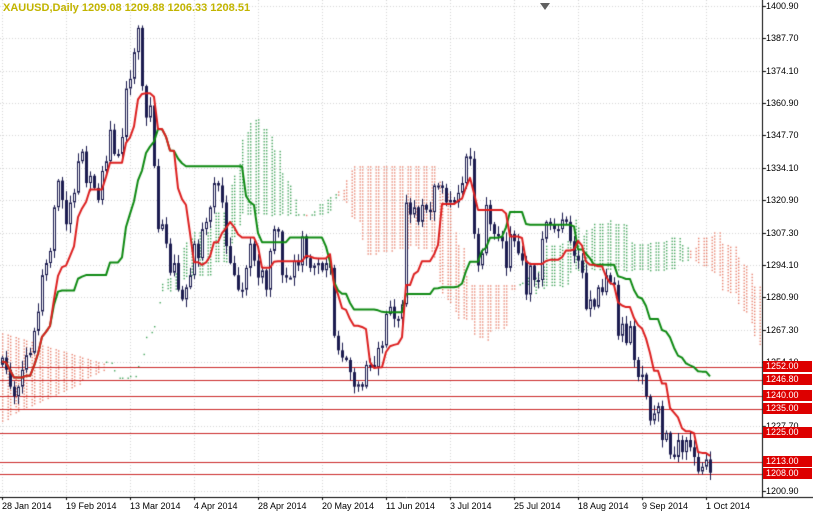  Describe the element at coordinates (782, 491) in the screenshot. I see `price-tick-label: 1200.90` at that location.